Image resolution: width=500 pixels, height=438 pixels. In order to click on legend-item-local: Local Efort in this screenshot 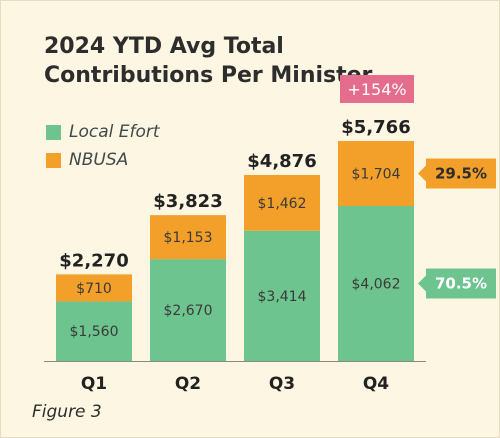, I will do `click(103, 132)`.